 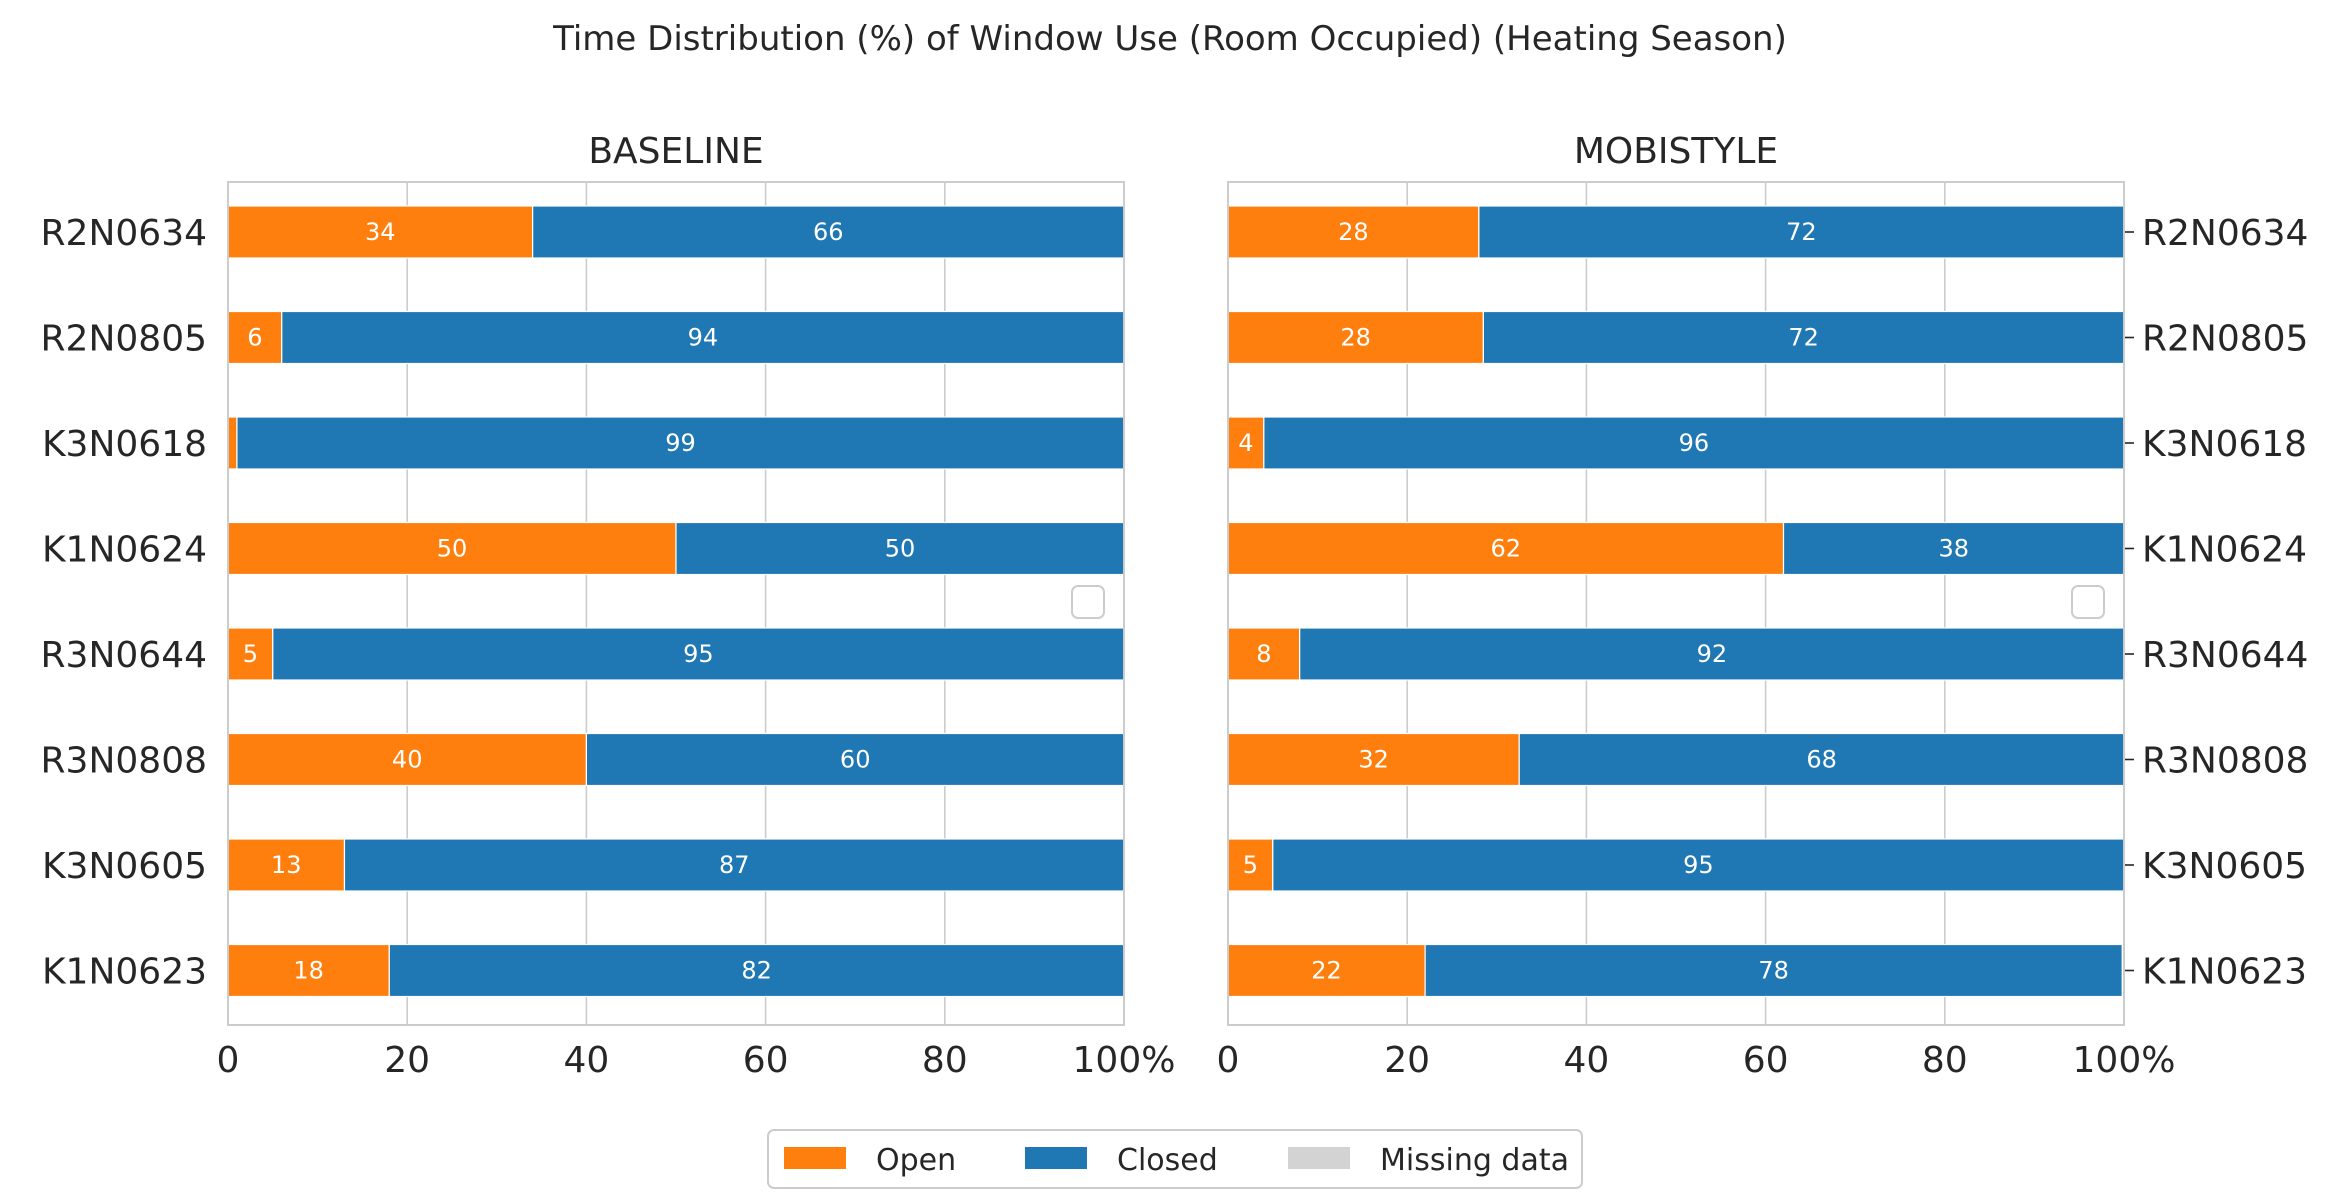 I want to click on bar-open-k3n0605, so click(x=286, y=865).